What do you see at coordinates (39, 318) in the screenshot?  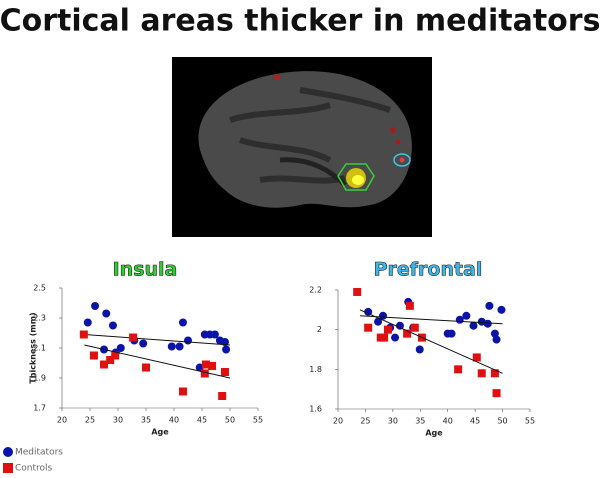 I see `y-tick-label: 2.3` at bounding box center [39, 318].